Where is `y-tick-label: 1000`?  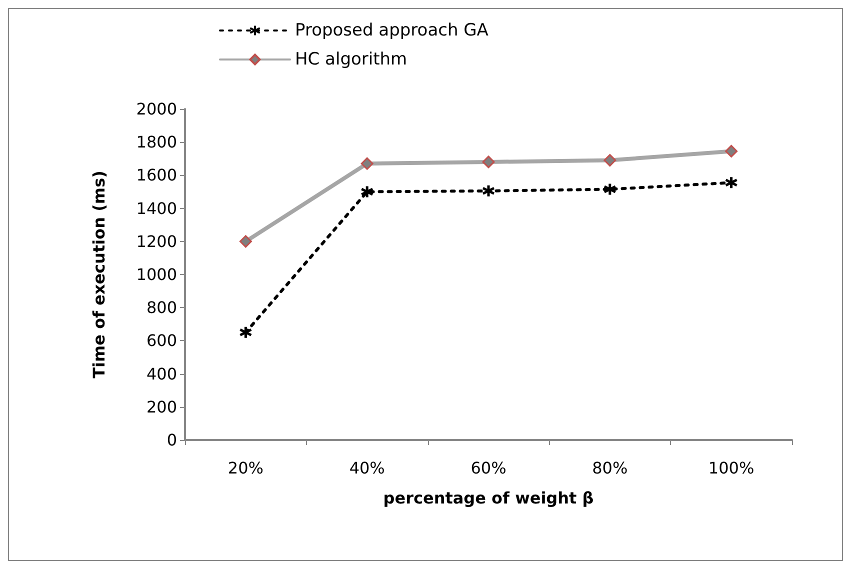 y-tick-label: 1000 is located at coordinates (156, 274).